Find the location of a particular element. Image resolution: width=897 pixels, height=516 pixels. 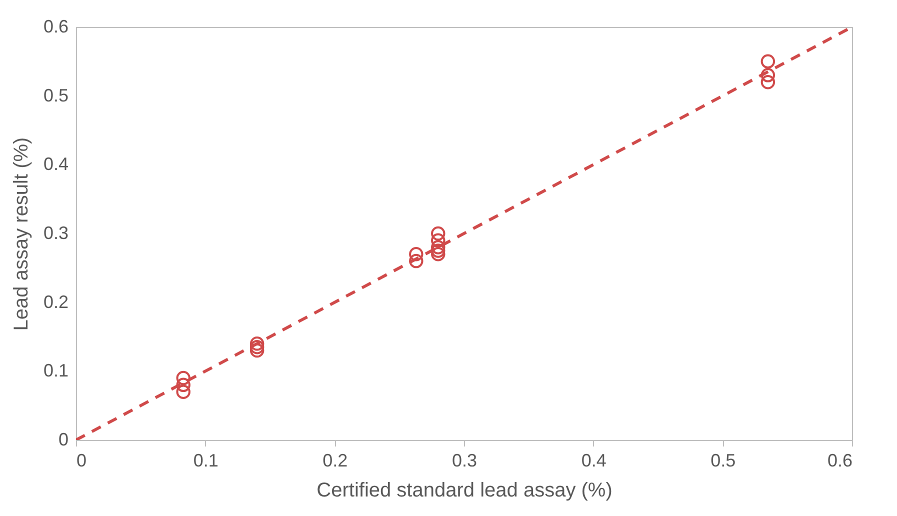

x-tick-label: 0.3 is located at coordinates (465, 460).